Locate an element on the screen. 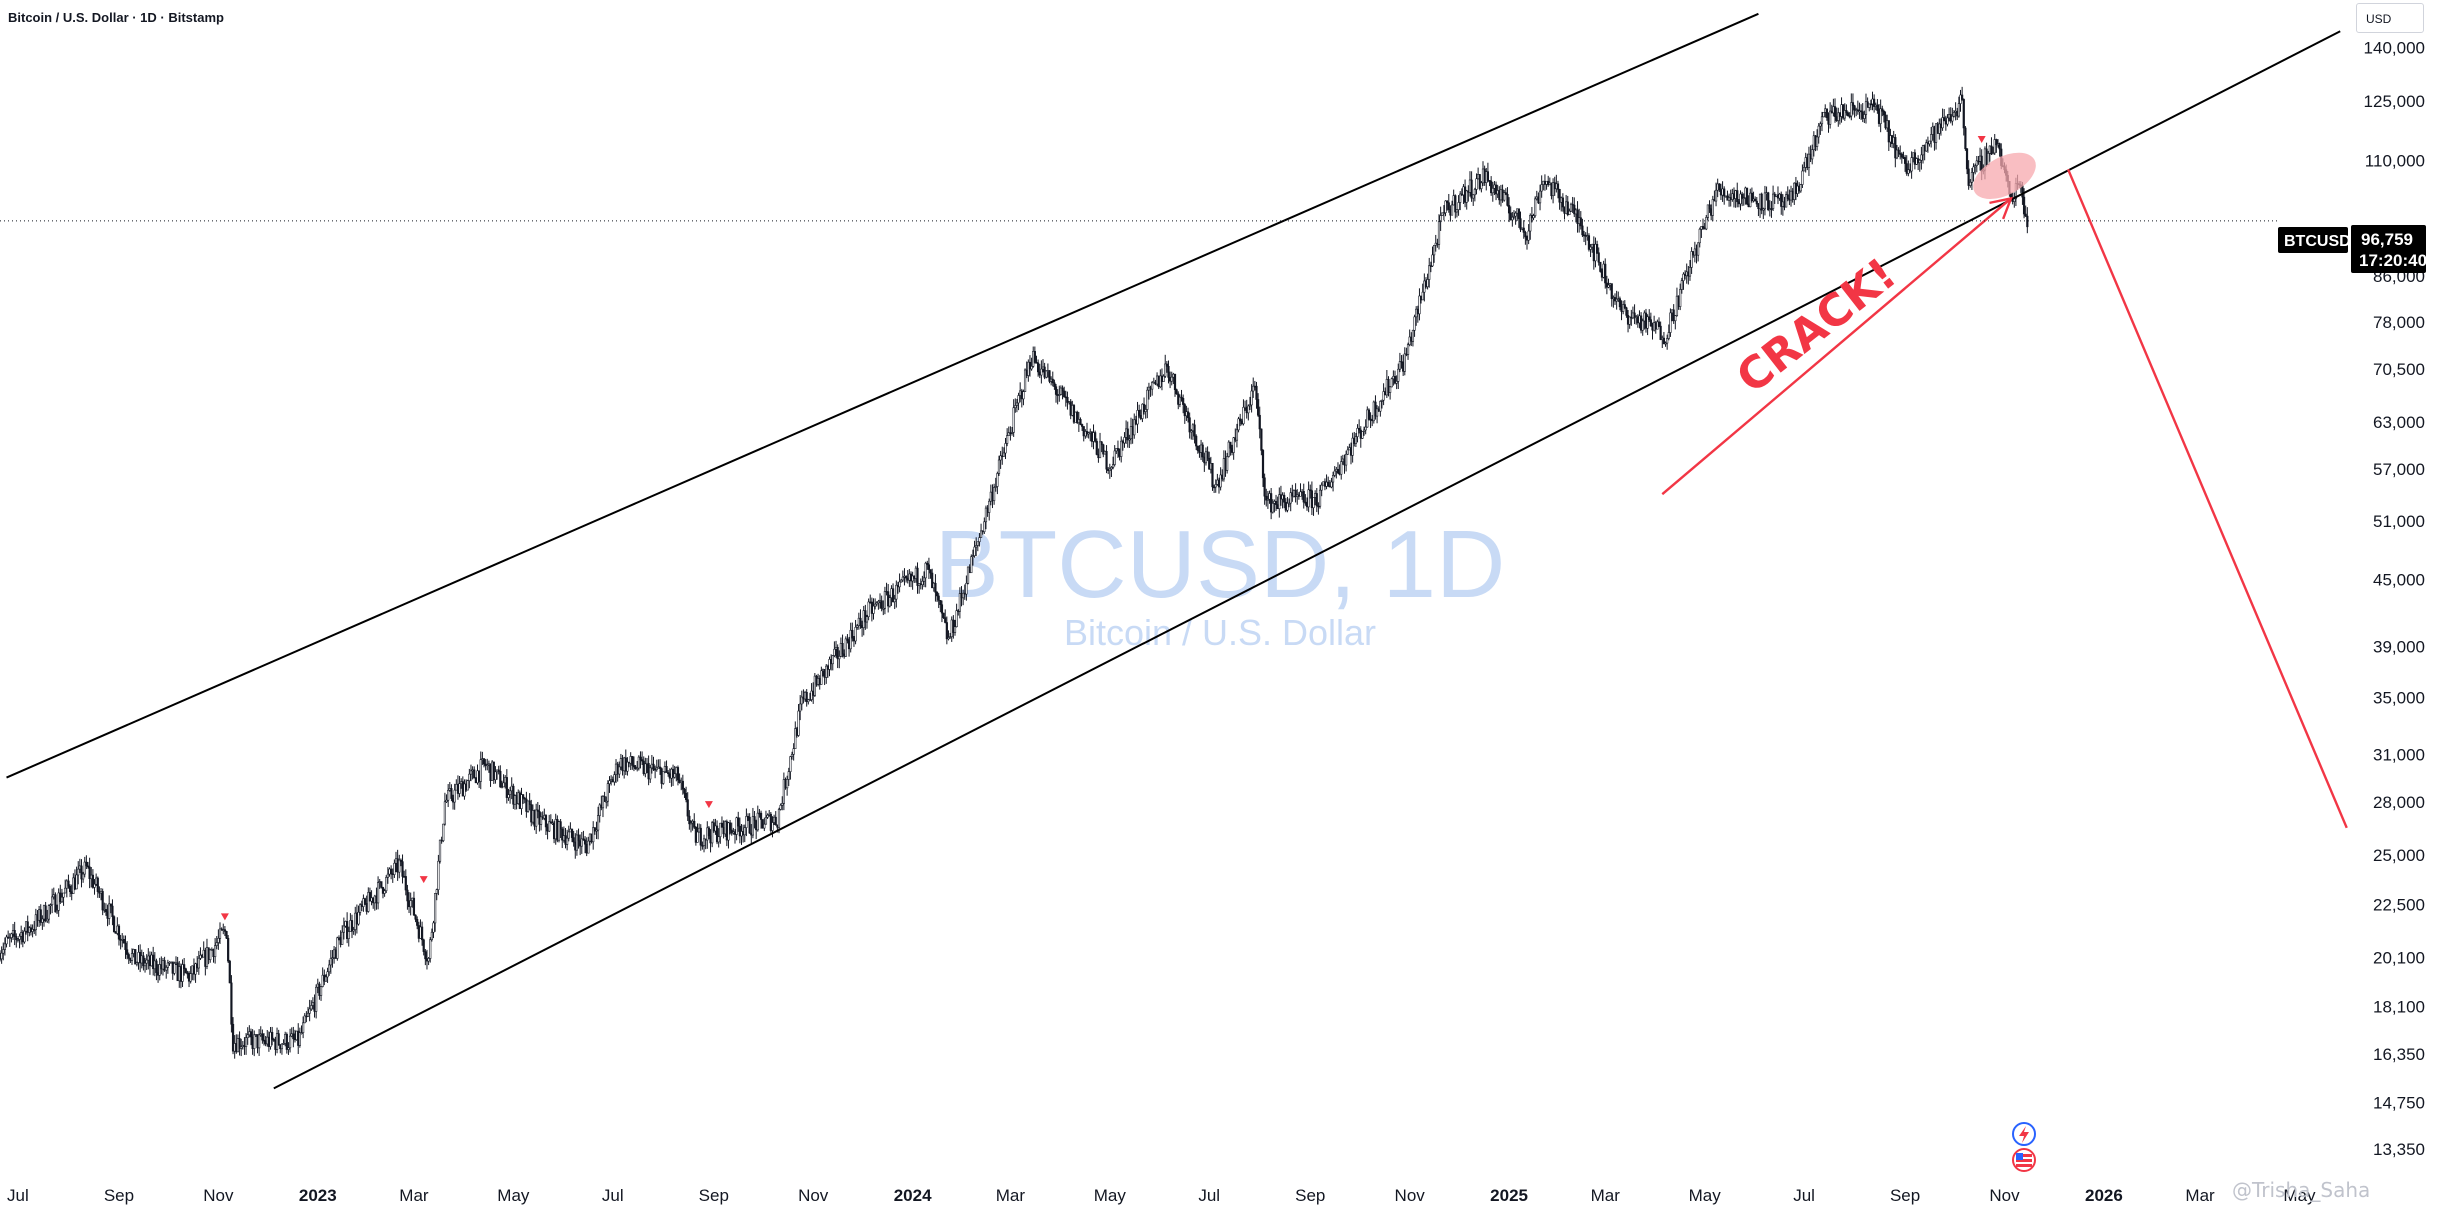 This screenshot has width=2444, height=1216. projection-arrow is located at coordinates (2207, 498).